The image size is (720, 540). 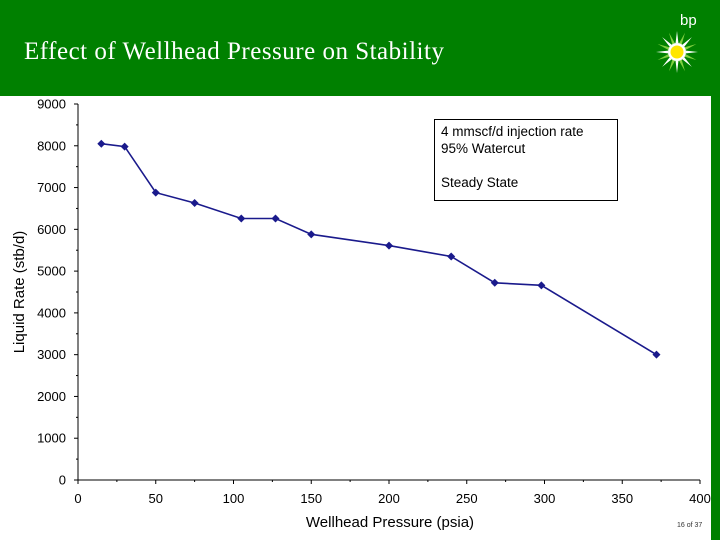 What do you see at coordinates (688, 20) in the screenshot?
I see `logo-text: bp` at bounding box center [688, 20].